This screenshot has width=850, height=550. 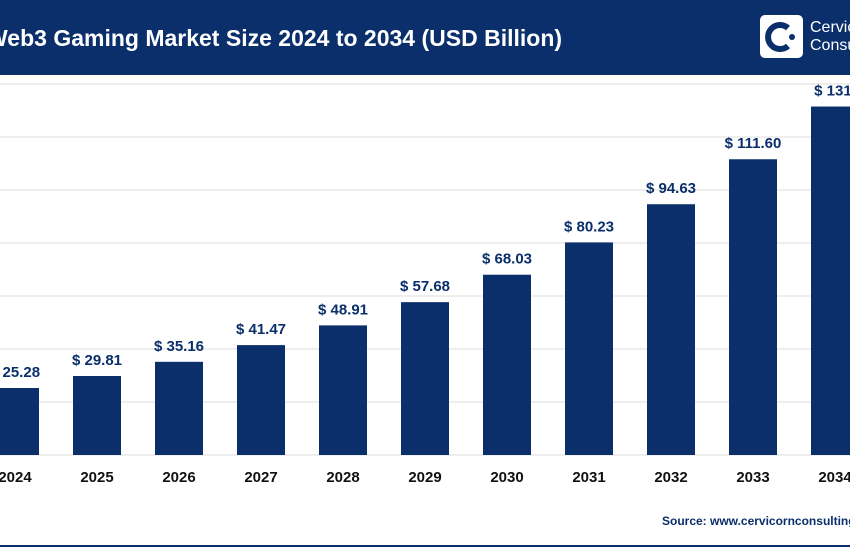 I want to click on value-label: $ 80.23, so click(x=589, y=226).